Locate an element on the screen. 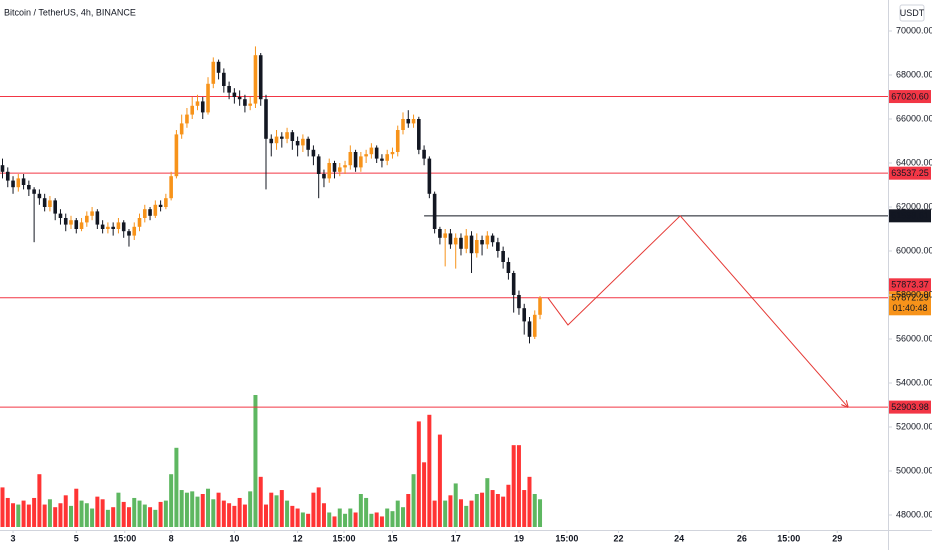 This screenshot has width=932, height=550. y-tick-label: 52000.00 is located at coordinates (914, 426).